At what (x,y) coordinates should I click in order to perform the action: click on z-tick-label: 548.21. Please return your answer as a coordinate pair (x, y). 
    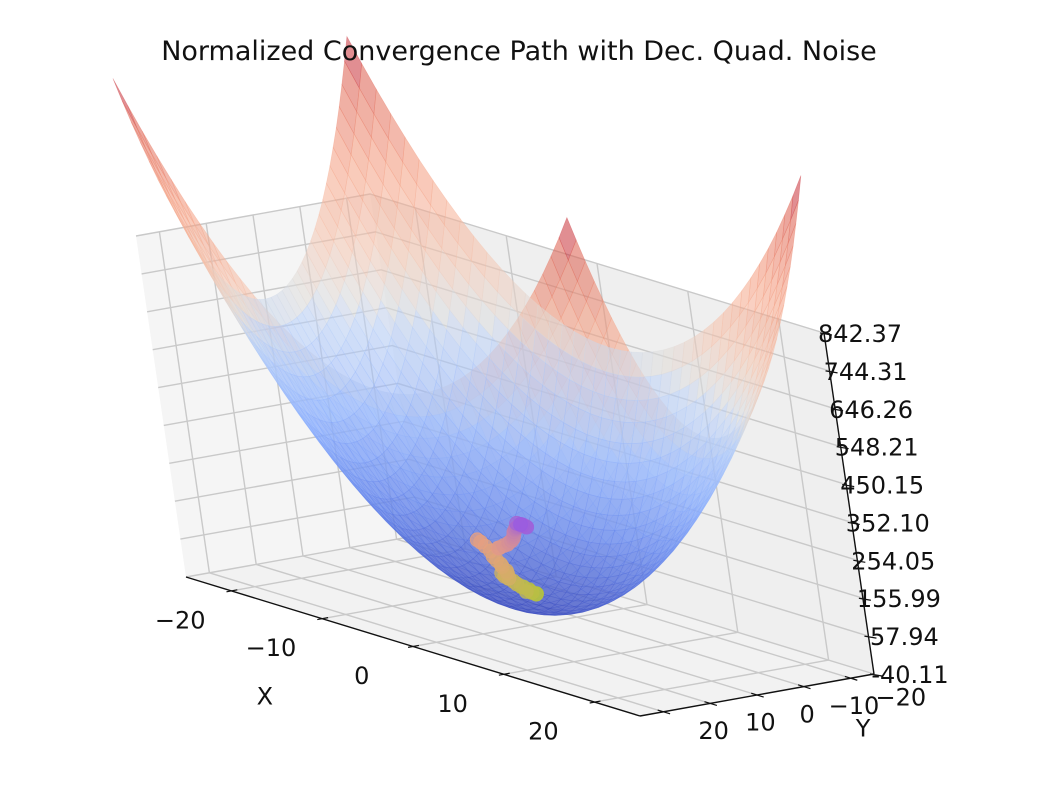
    Looking at the image, I should click on (877, 448).